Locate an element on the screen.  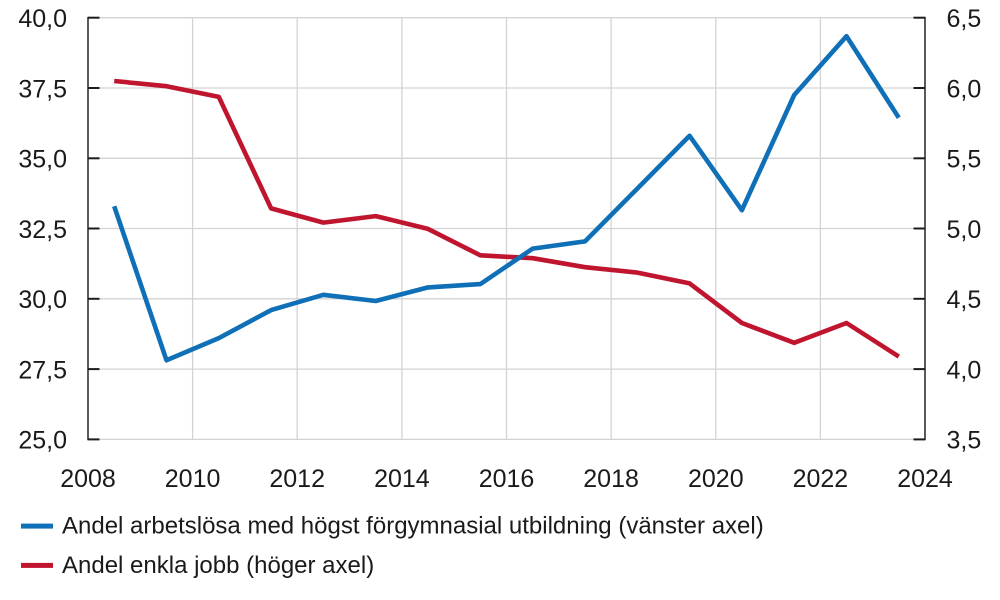
svg-text: 30,0 is located at coordinates (42, 300).